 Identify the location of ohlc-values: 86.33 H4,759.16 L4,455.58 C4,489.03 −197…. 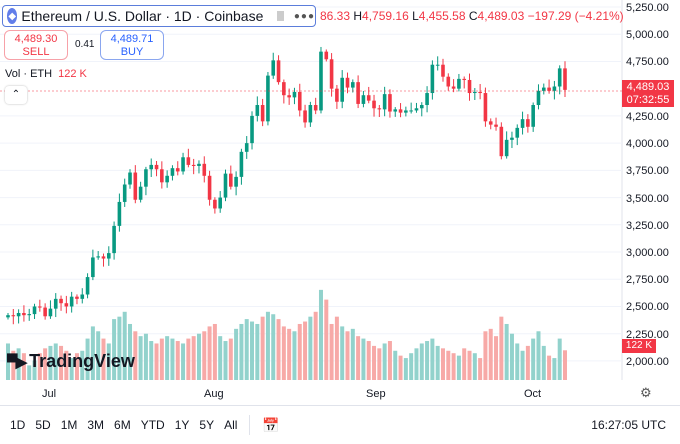
(472, 16).